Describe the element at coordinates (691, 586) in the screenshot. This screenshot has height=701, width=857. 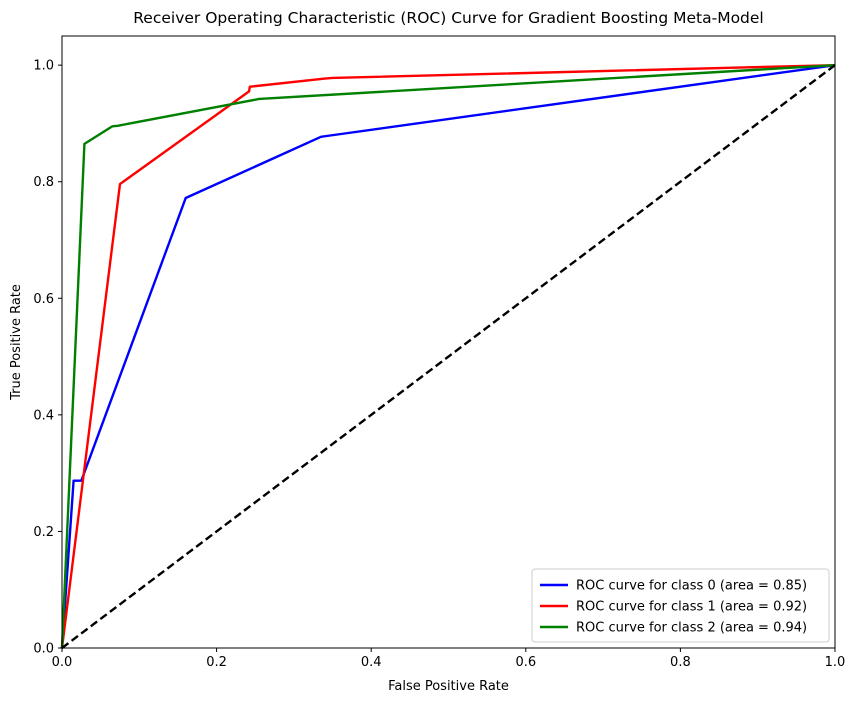
I see `legend-entry-label: ROC curve for class 0 (area = 0.85)` at that location.